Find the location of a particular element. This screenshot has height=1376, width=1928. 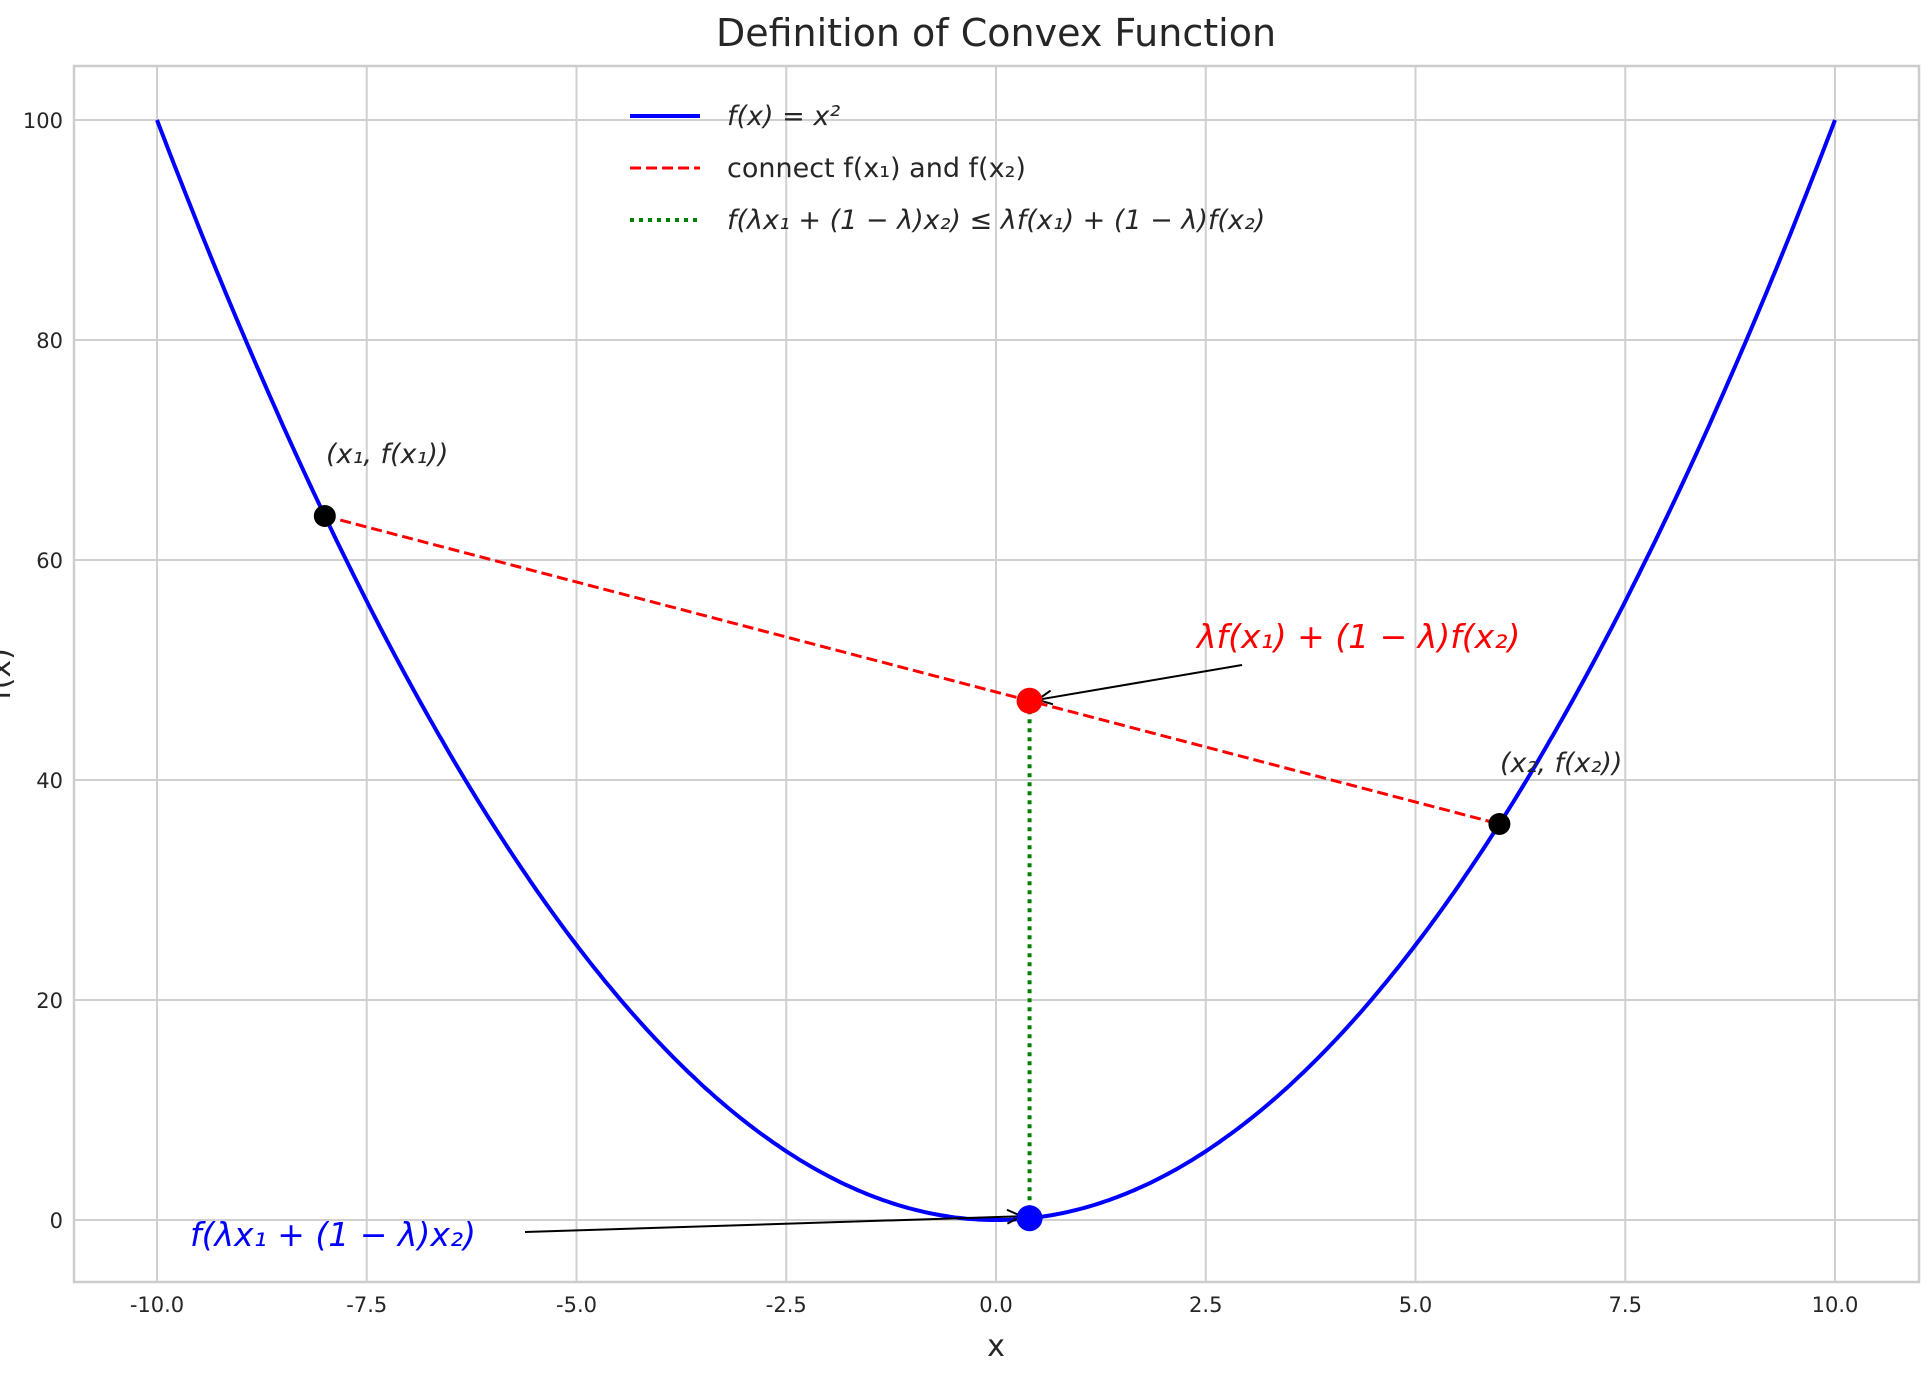

x-tick-label: 0.0 is located at coordinates (995, 1305).